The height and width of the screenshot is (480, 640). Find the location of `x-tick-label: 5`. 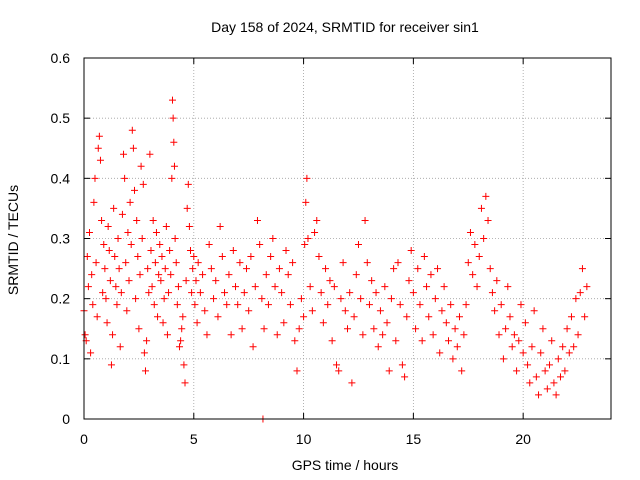

x-tick-label: 5 is located at coordinates (194, 439).